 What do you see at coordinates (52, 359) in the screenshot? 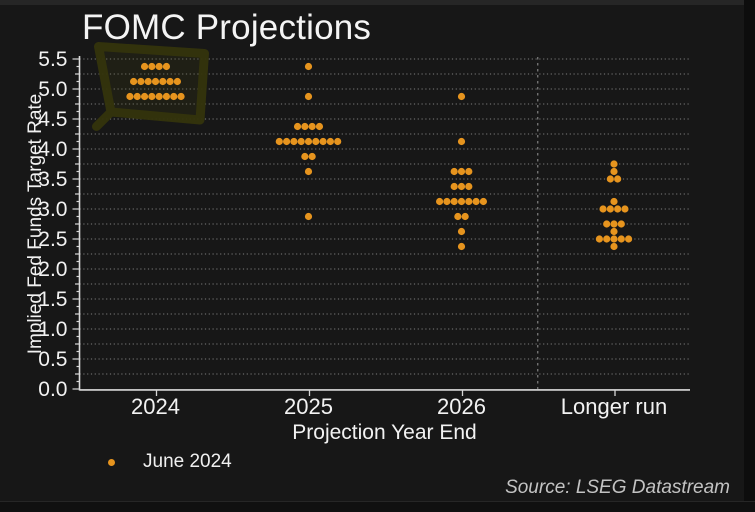
I see `y-tick-label: 0.5` at bounding box center [52, 359].